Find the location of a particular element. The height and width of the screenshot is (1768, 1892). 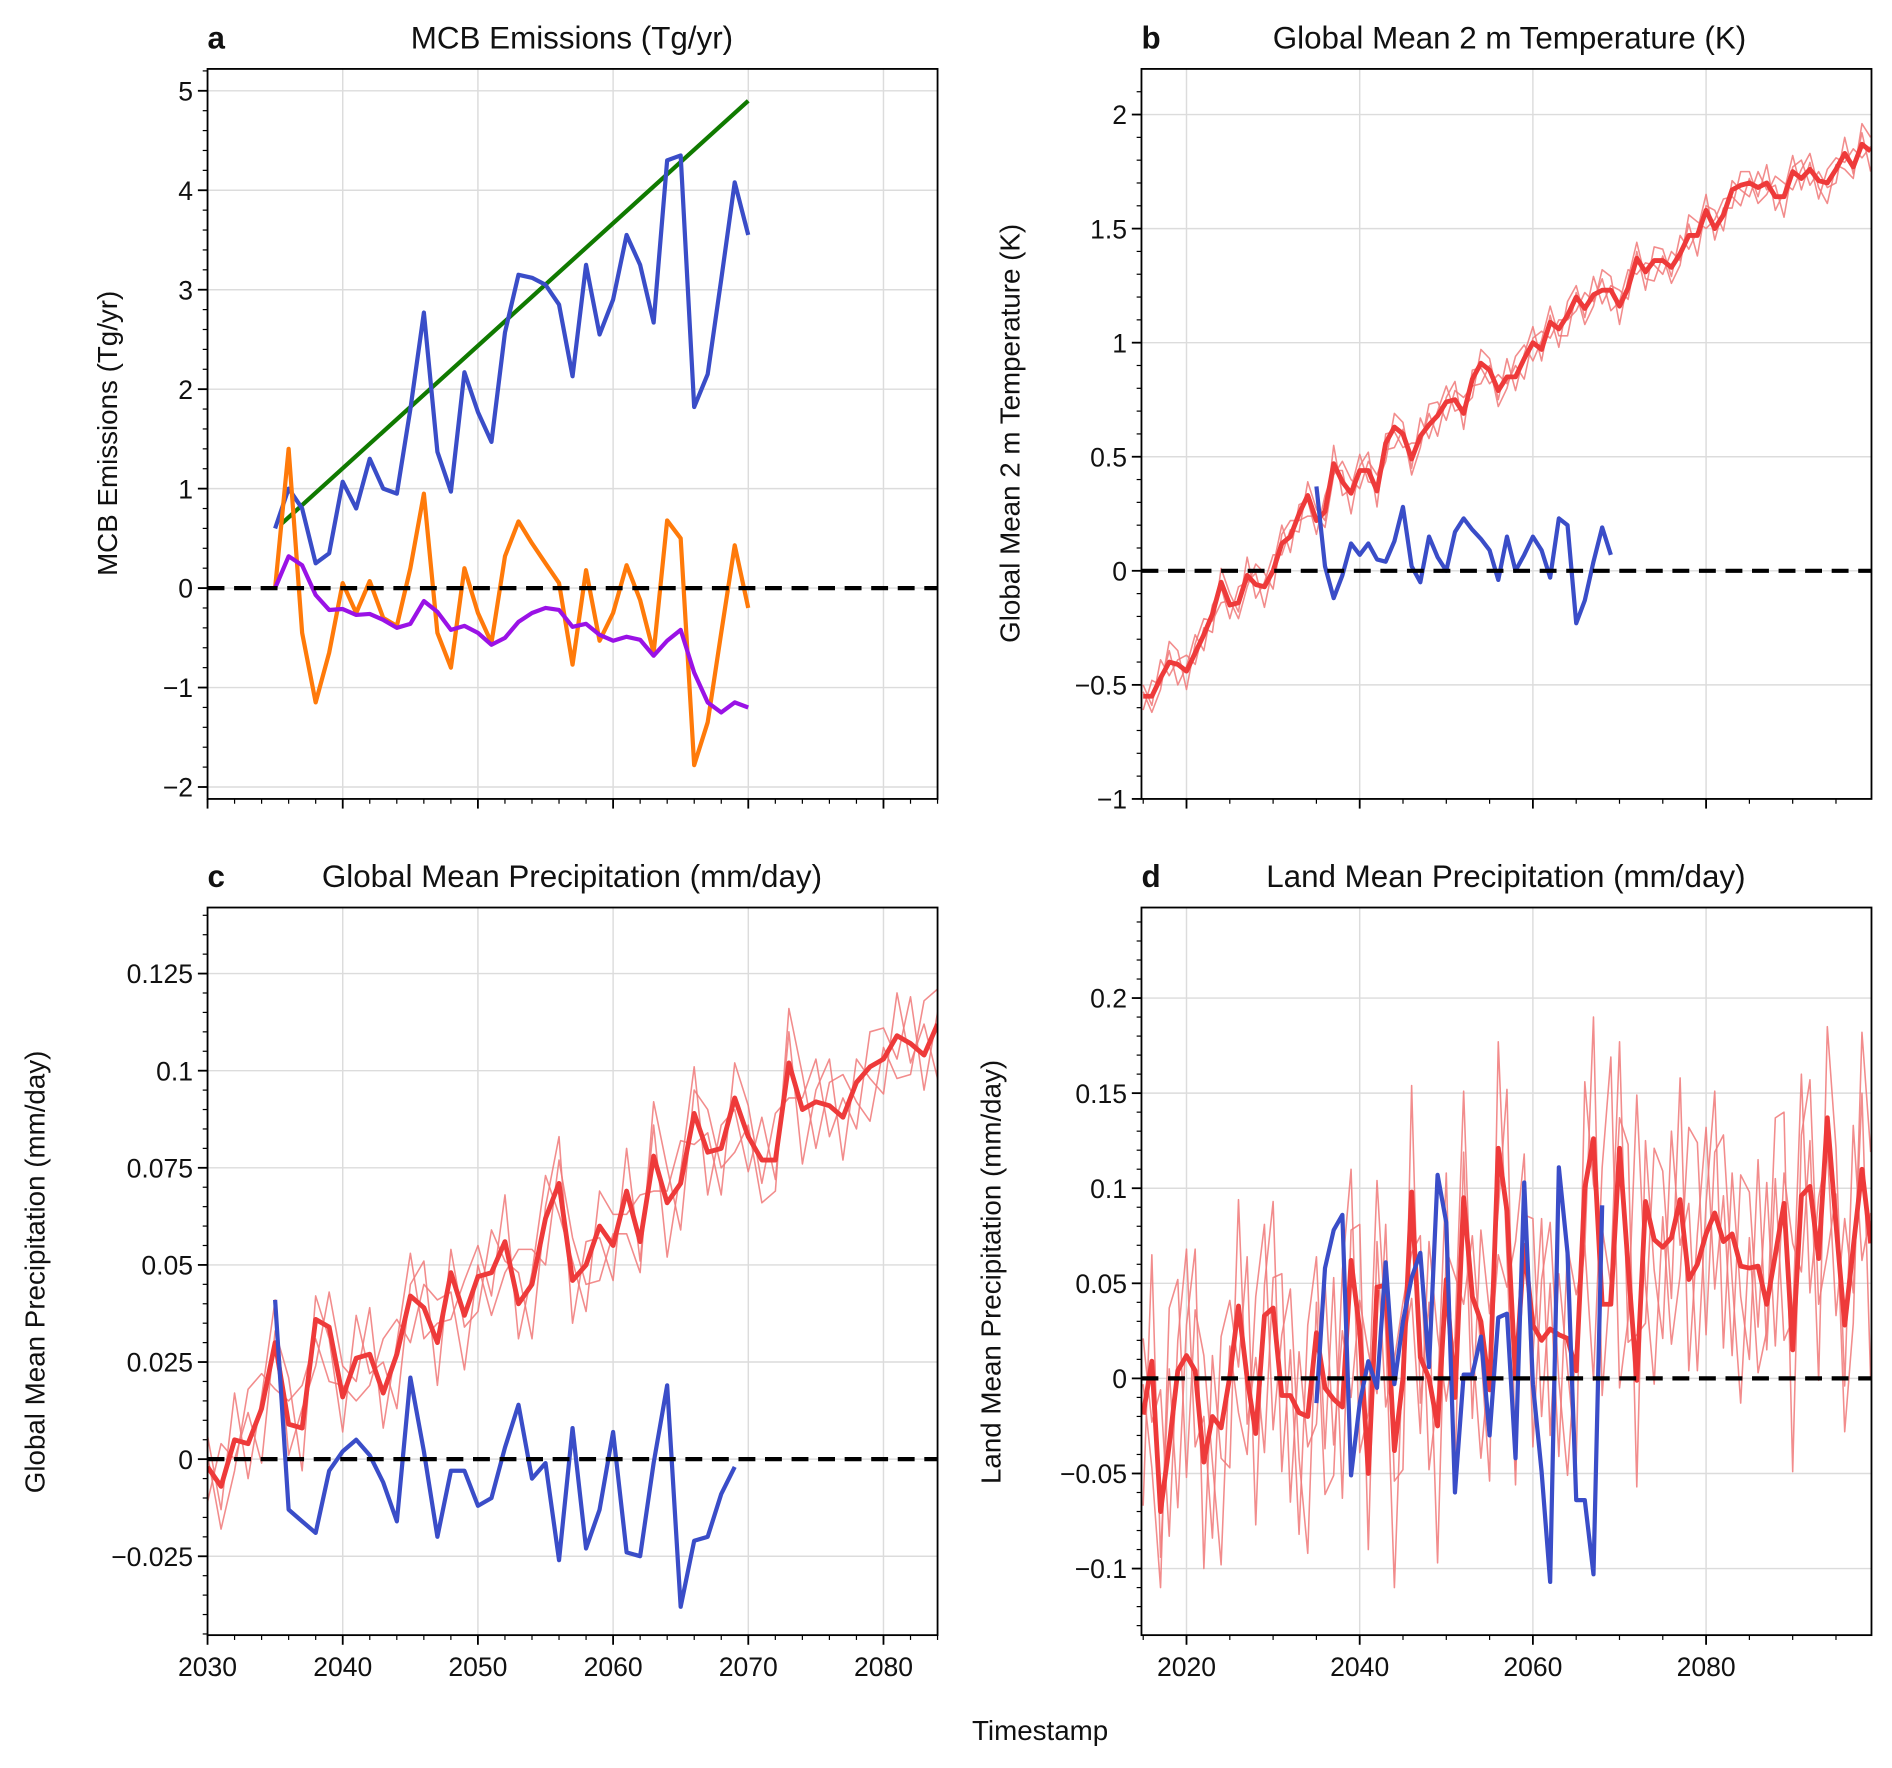

panel-label: a is located at coordinates (217, 37).